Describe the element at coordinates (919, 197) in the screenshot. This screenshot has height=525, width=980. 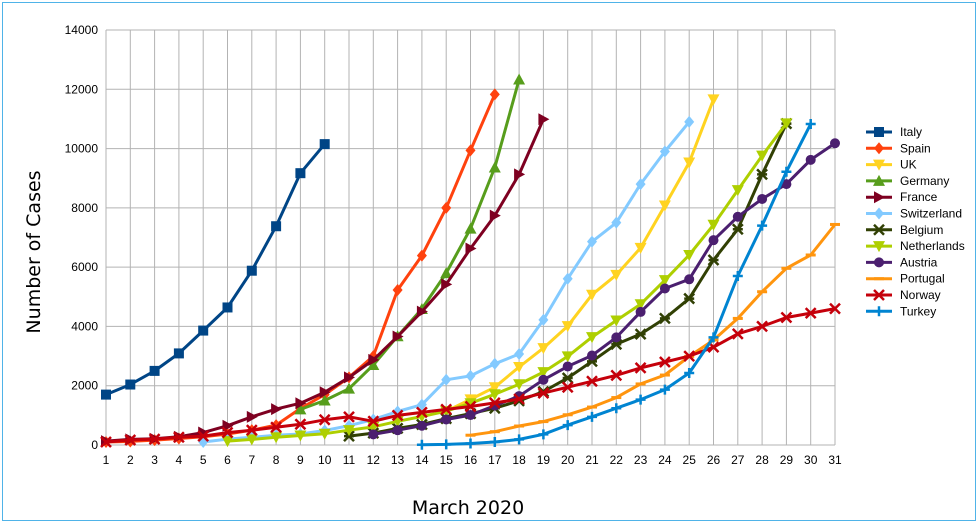
I see `legend-label: France` at that location.